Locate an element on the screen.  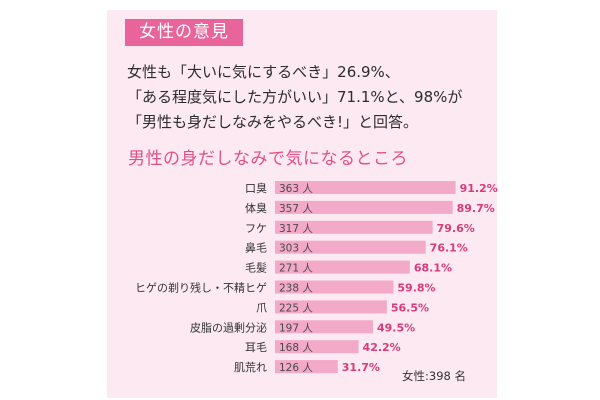
count-label: 317 人 is located at coordinates (296, 229).